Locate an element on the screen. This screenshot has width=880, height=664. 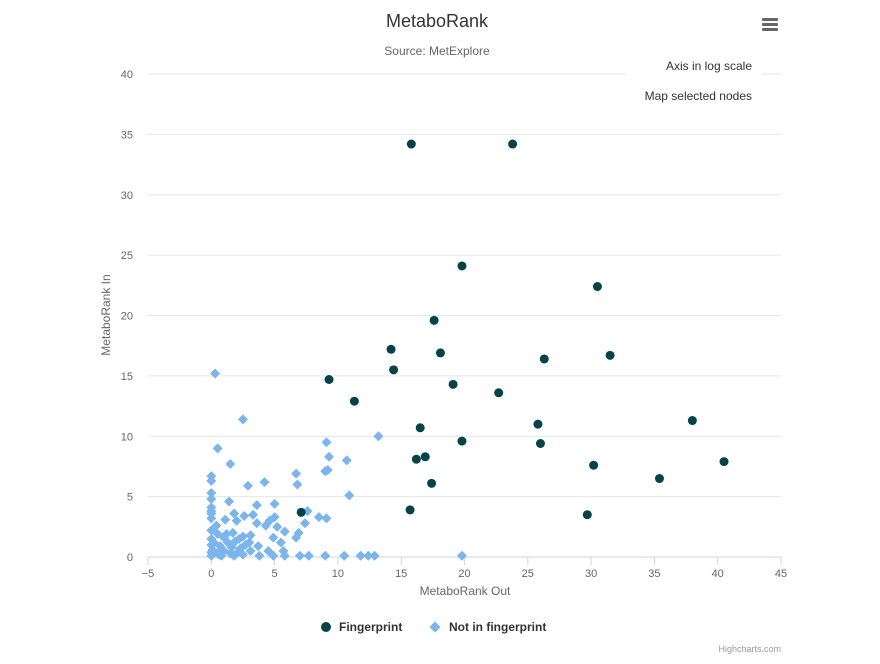
x-tick-label: 35 is located at coordinates (654, 574).